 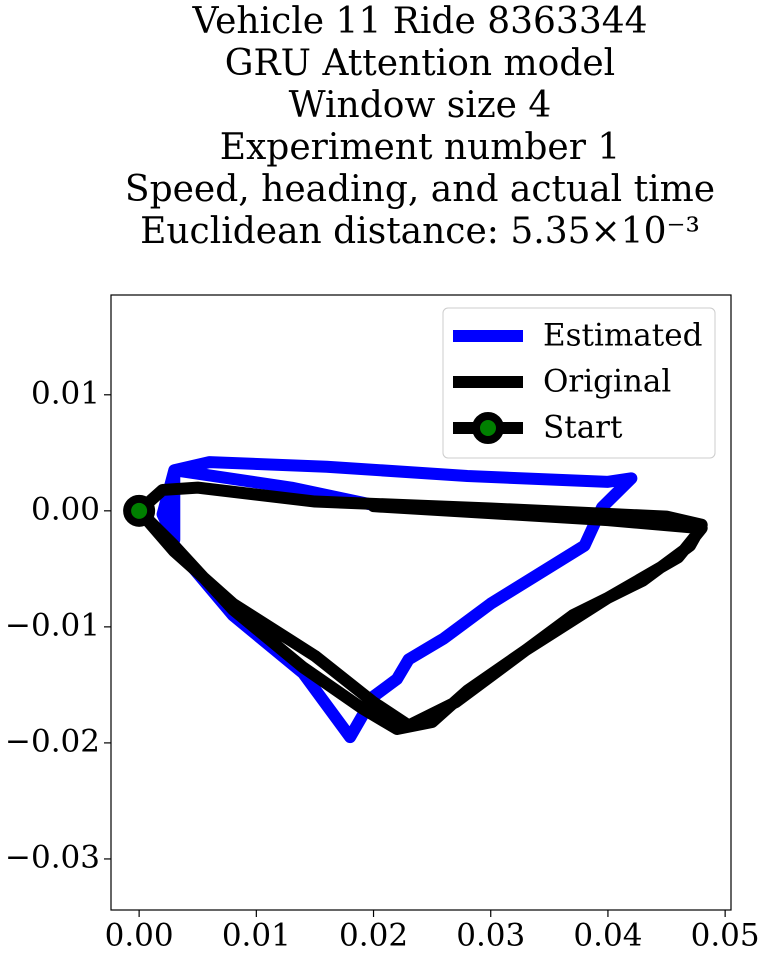 What do you see at coordinates (139, 936) in the screenshot?
I see `x-tick-label: 0.00` at bounding box center [139, 936].